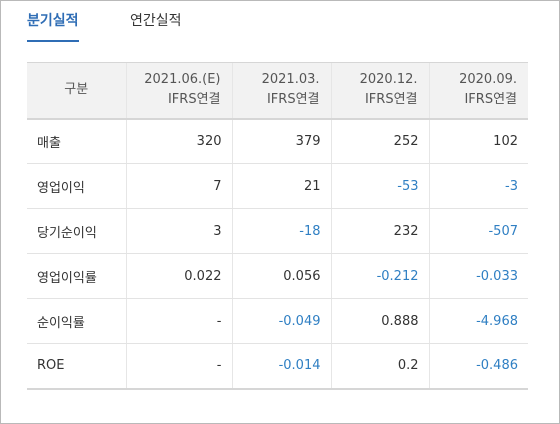  What do you see at coordinates (379, 366) in the screenshot?
I see `table-cell: 0.2` at bounding box center [379, 366].